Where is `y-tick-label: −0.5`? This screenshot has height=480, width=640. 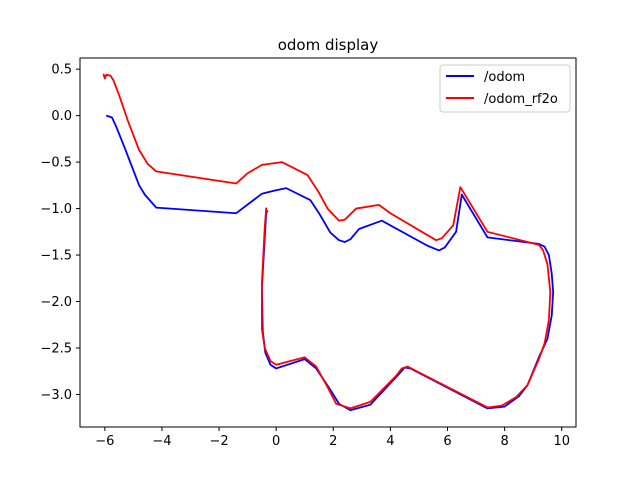 y-tick-label: −0.5 is located at coordinates (56, 163).